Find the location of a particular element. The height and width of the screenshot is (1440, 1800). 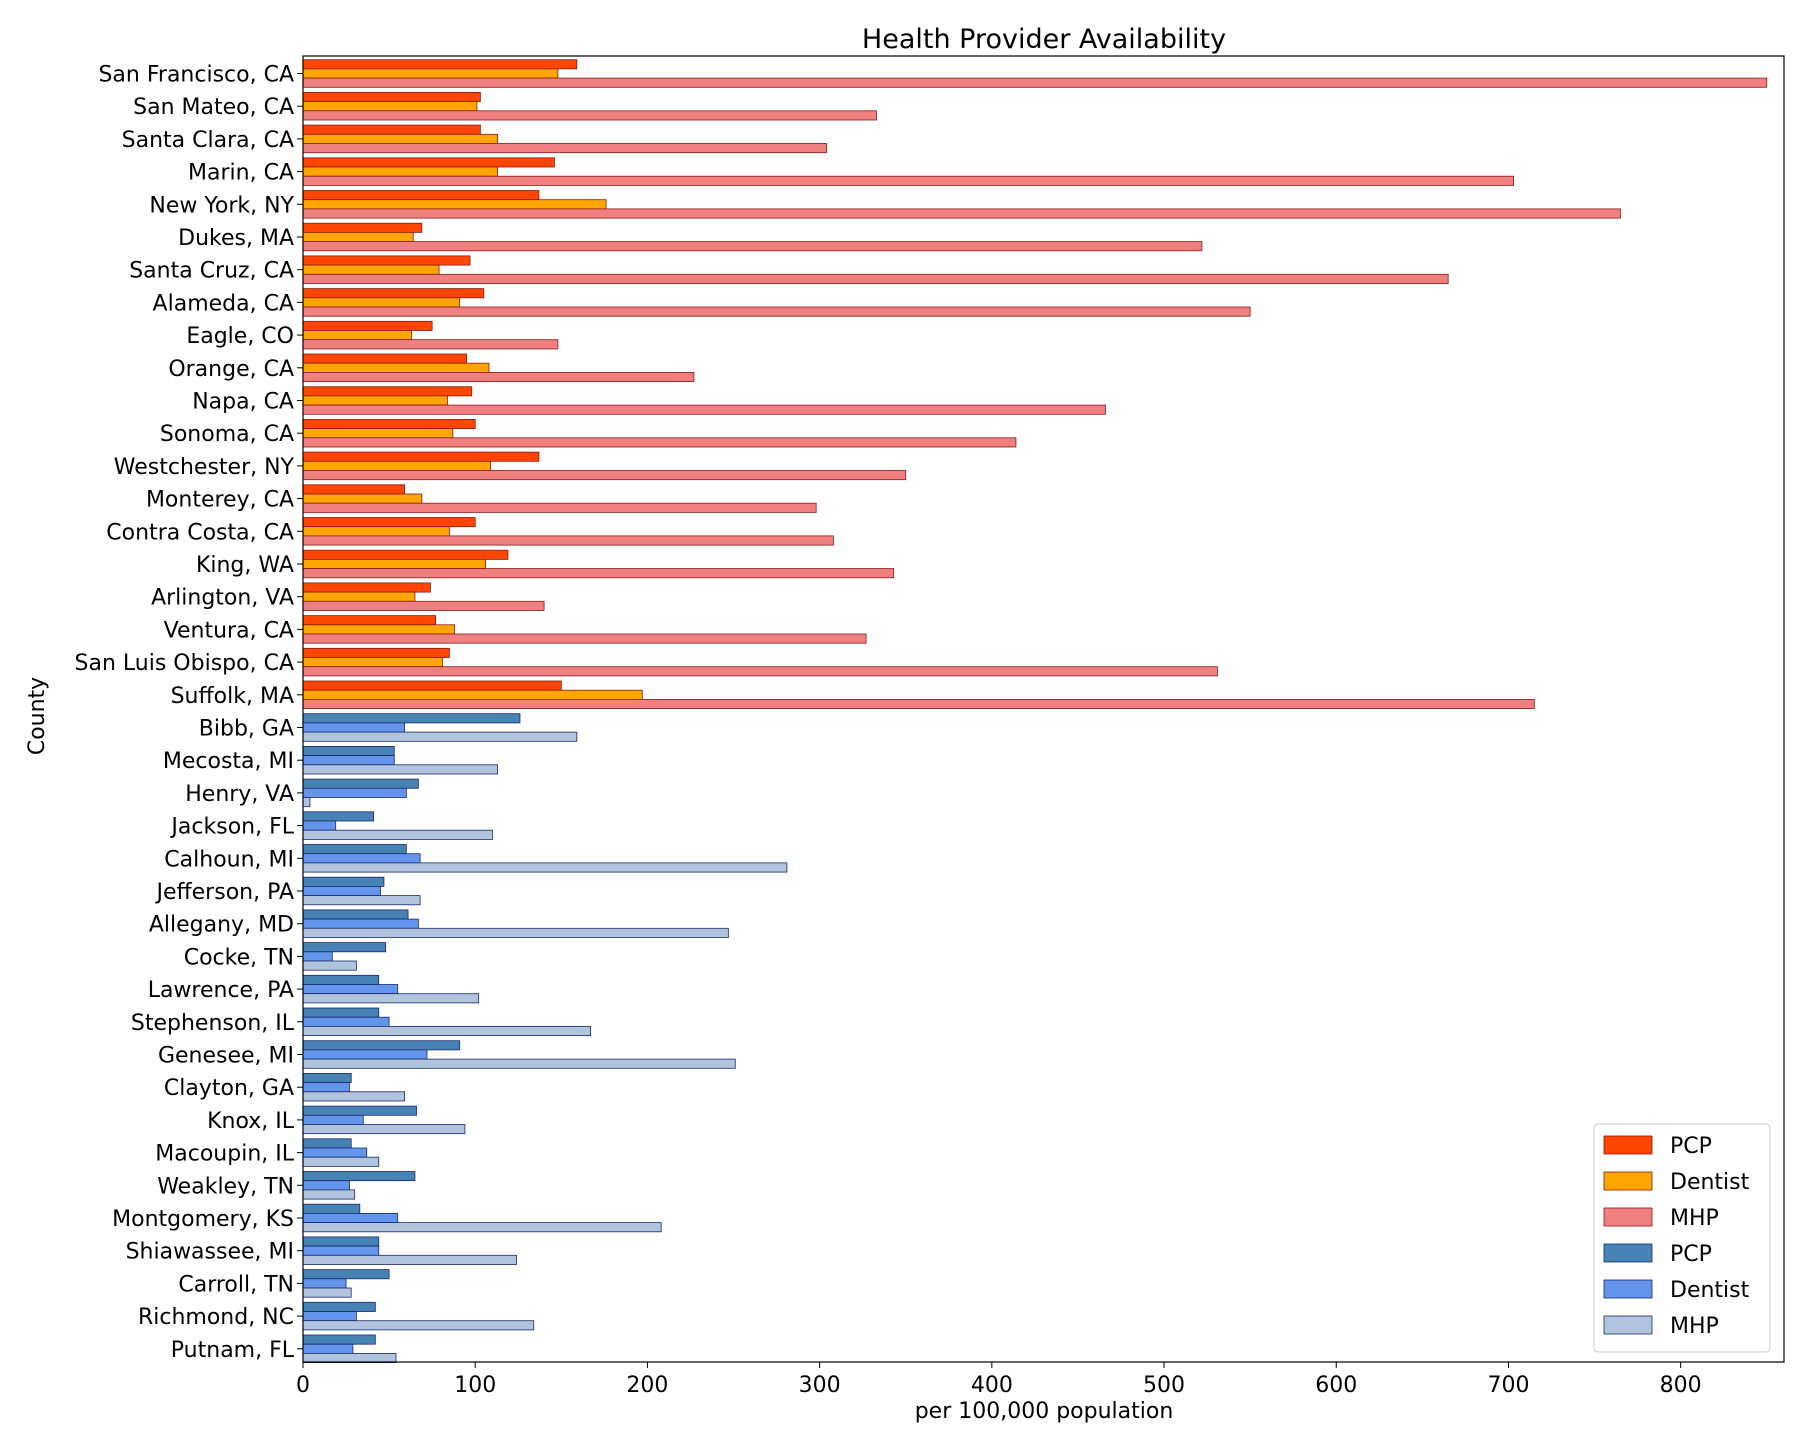

bar-macoupin-il-dentist is located at coordinates (335, 1152).